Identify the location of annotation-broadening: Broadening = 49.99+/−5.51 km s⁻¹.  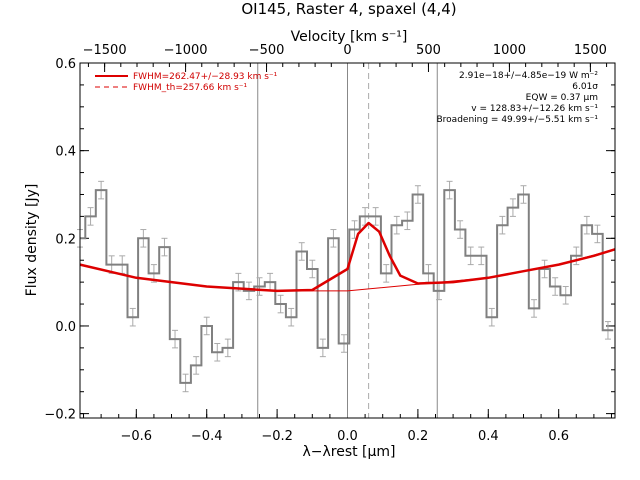
(518, 120).